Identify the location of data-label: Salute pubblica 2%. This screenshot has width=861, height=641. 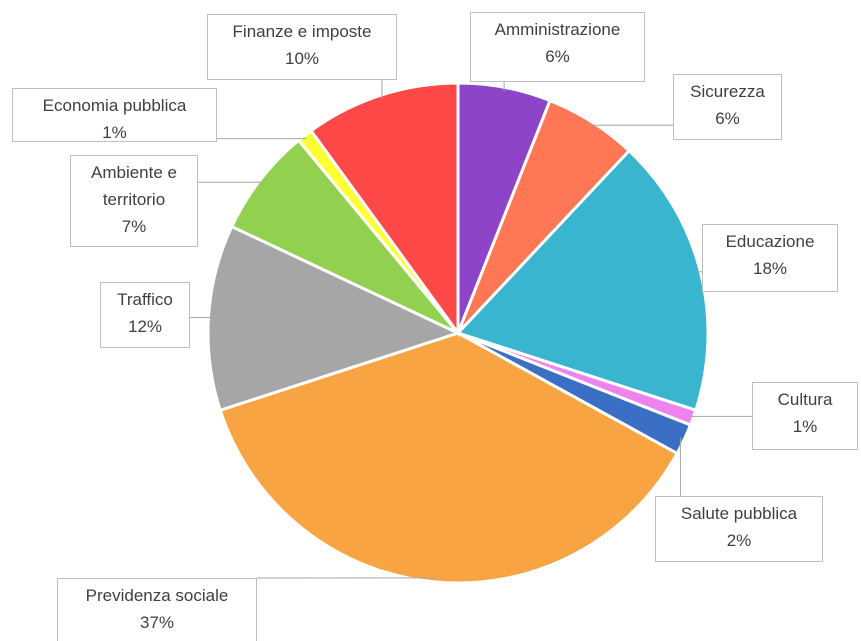
(739, 529).